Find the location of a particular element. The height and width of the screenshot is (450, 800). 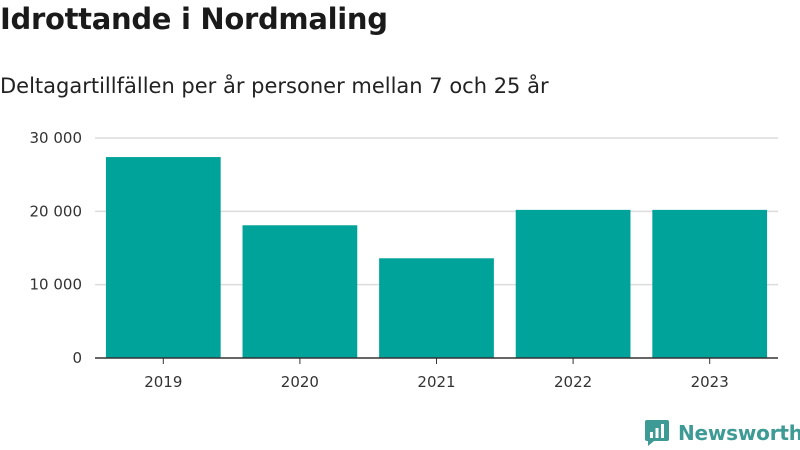

y-tick-label: 10 000 is located at coordinates (56, 285).